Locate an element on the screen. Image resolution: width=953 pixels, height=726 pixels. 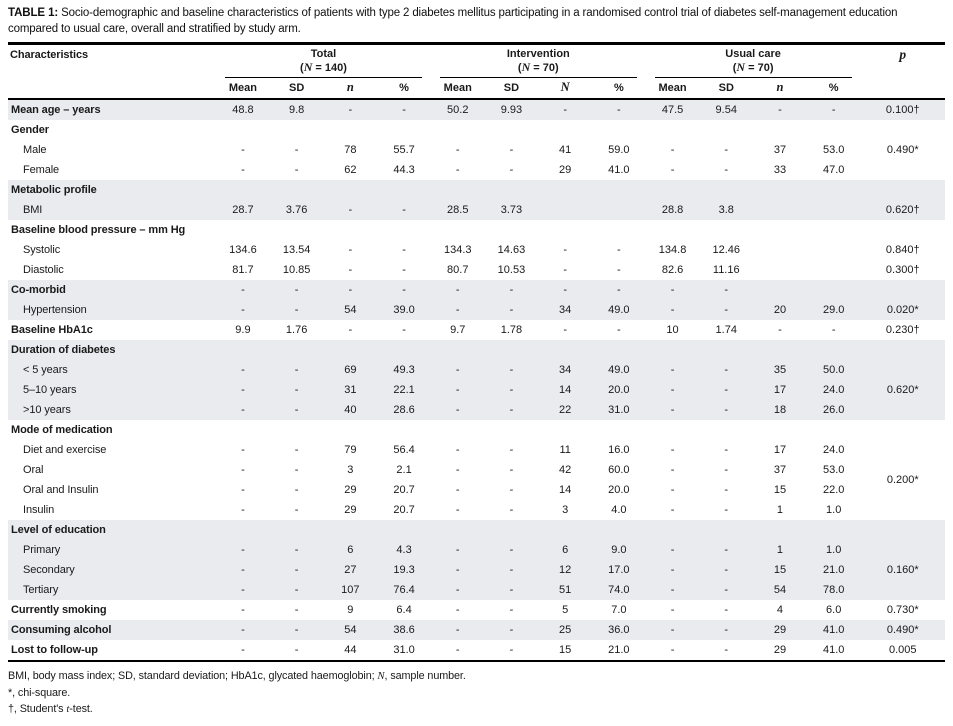
group-name-total: Total is located at coordinates (323, 54).